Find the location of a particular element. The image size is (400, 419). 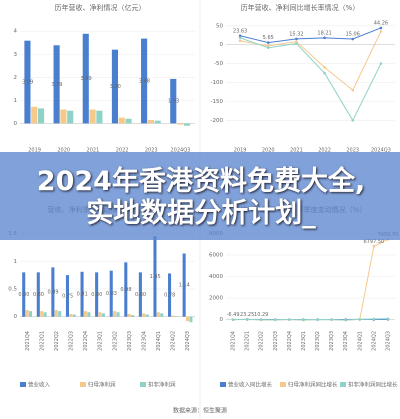

data-label: 1.45 is located at coordinates (155, 277).